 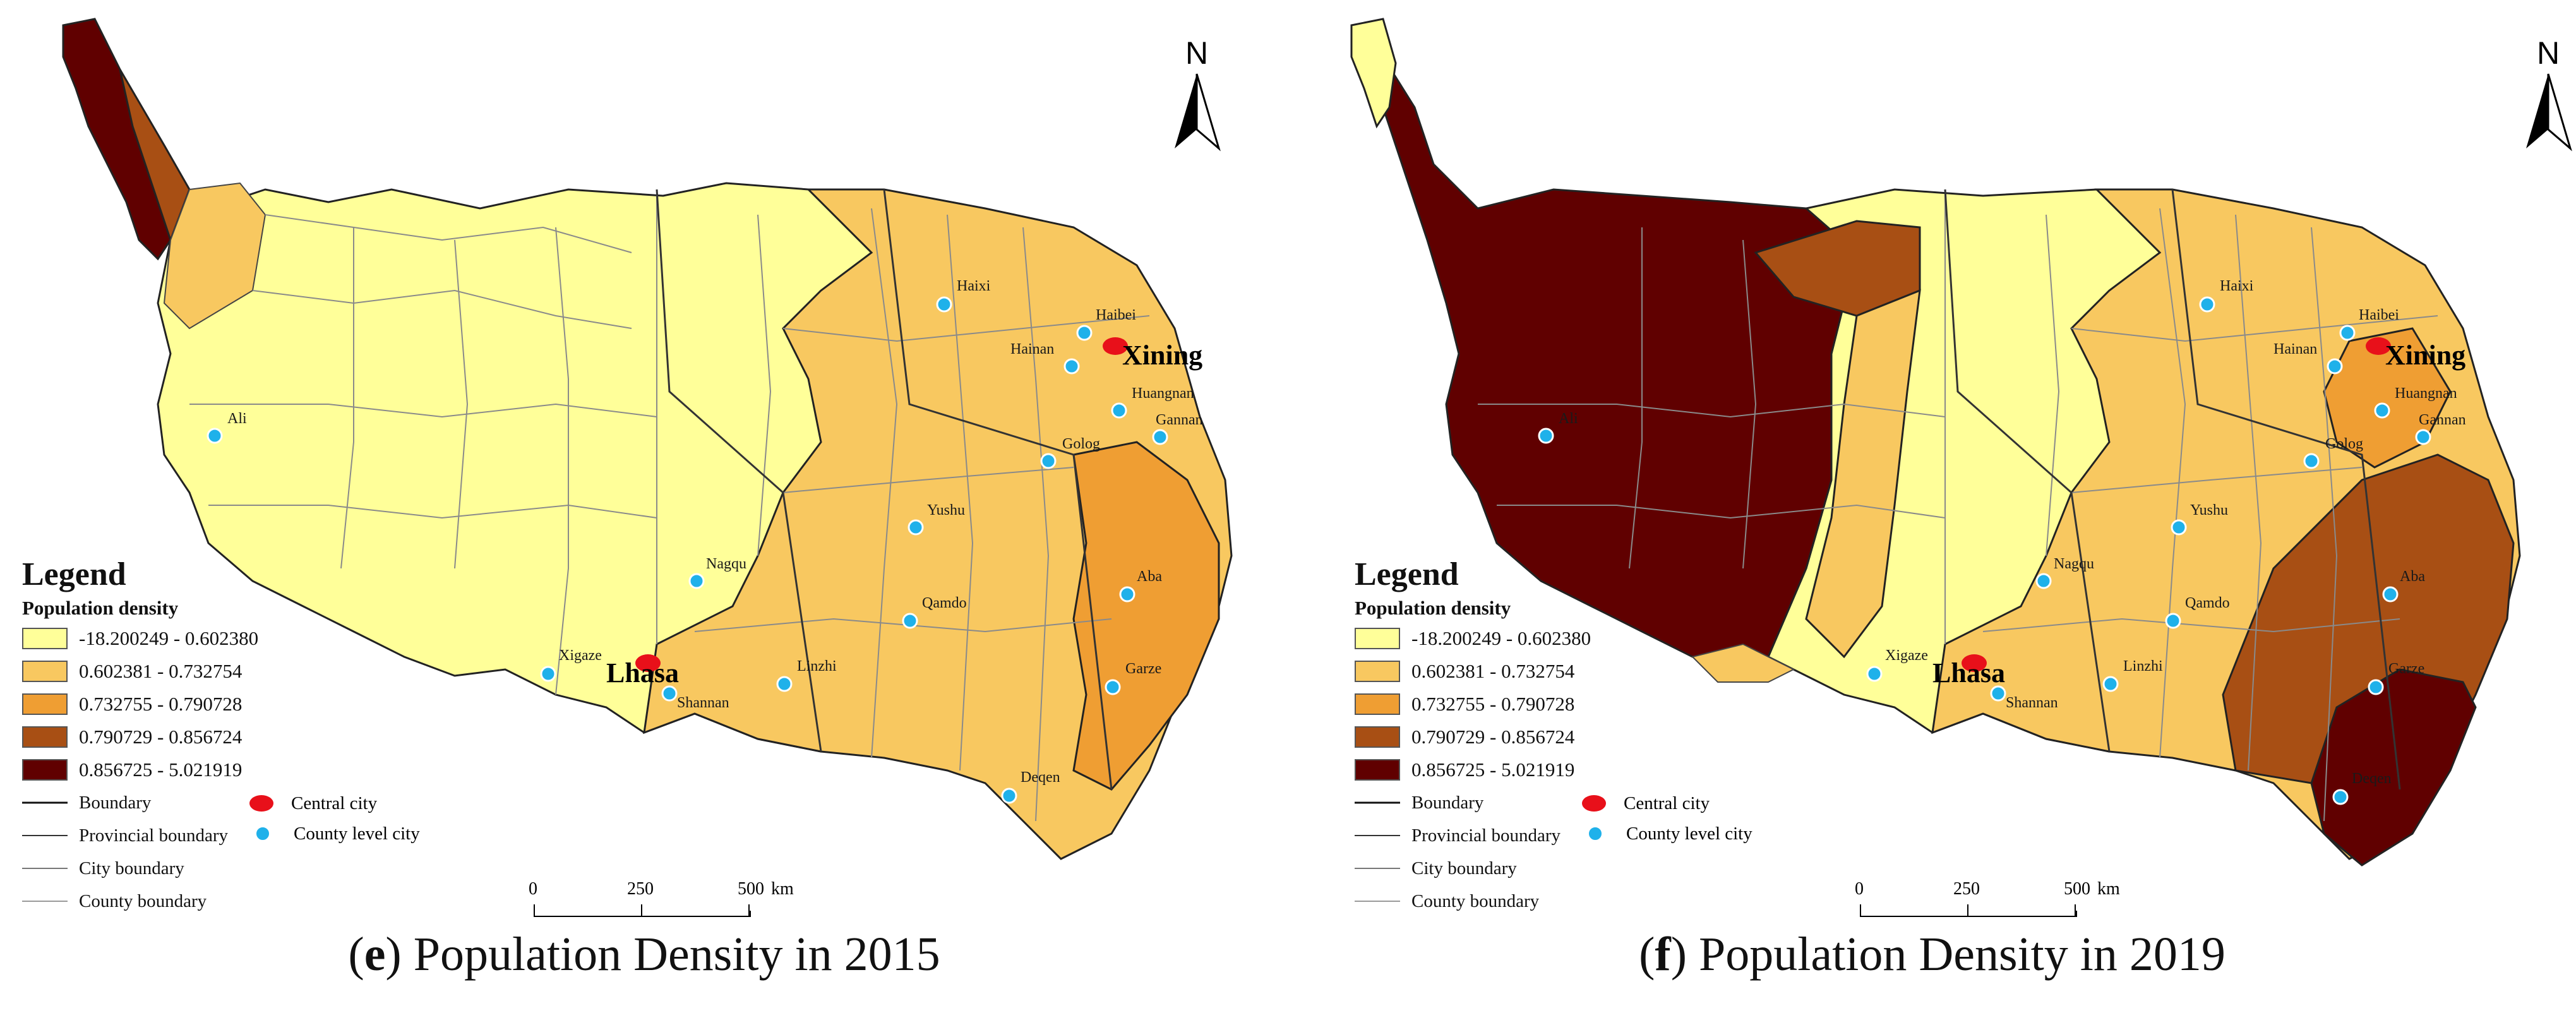 What do you see at coordinates (155, 156) in the screenshot?
I see `region-northwest-adjacent` at bounding box center [155, 156].